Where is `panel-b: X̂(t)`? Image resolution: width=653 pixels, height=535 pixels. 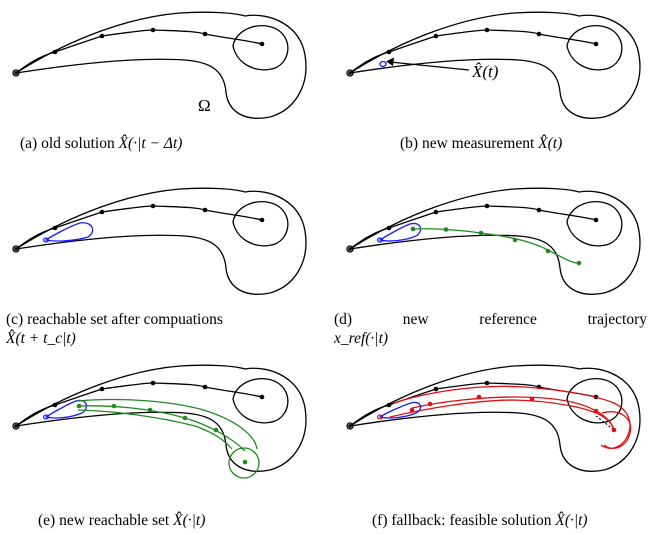
panel-b: X̂(t) is located at coordinates (493, 65).